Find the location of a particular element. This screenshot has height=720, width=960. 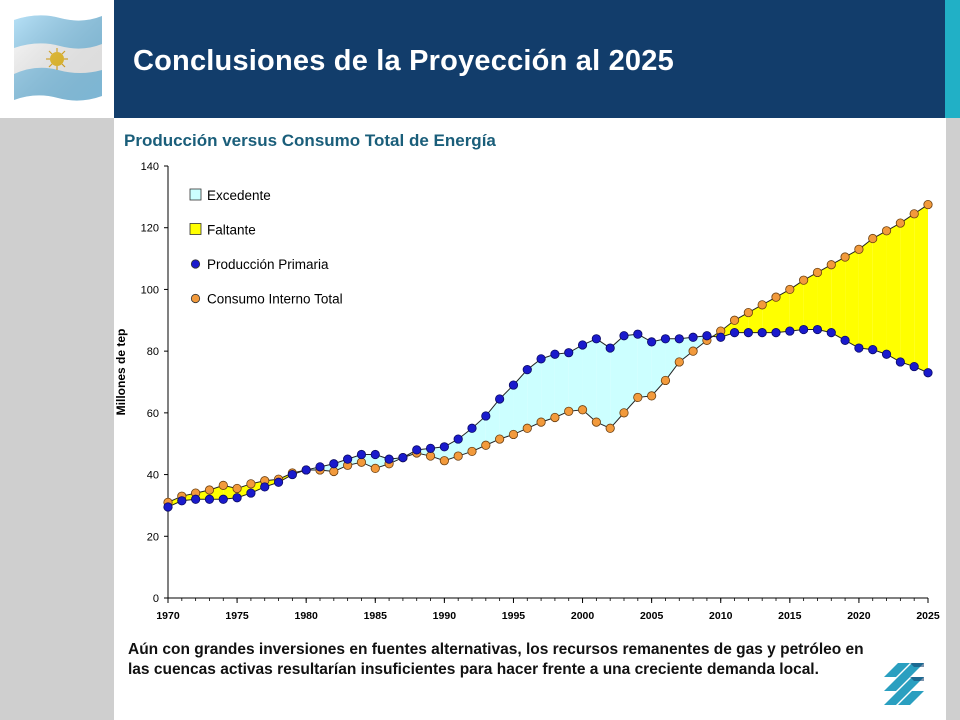

x-tick-label: 1985 is located at coordinates (376, 616).